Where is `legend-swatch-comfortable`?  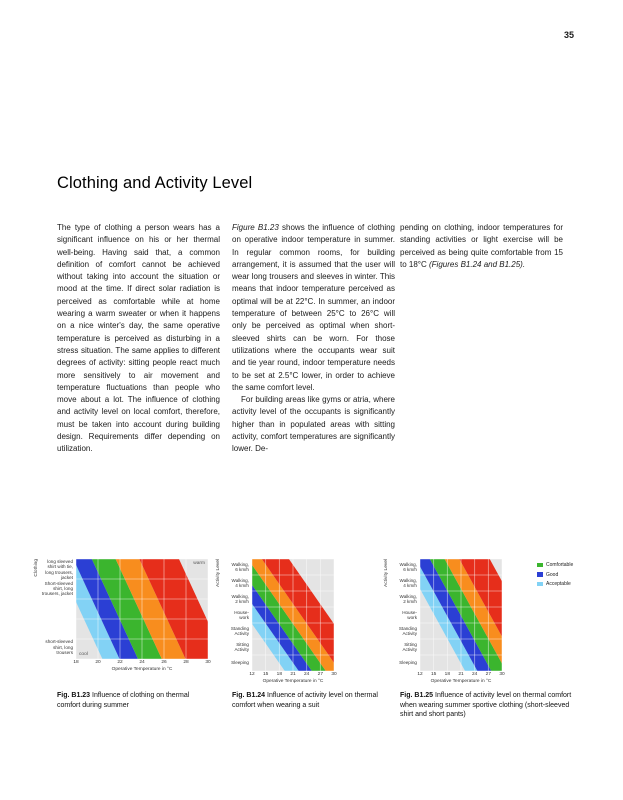 legend-swatch-comfortable is located at coordinates (540, 565).